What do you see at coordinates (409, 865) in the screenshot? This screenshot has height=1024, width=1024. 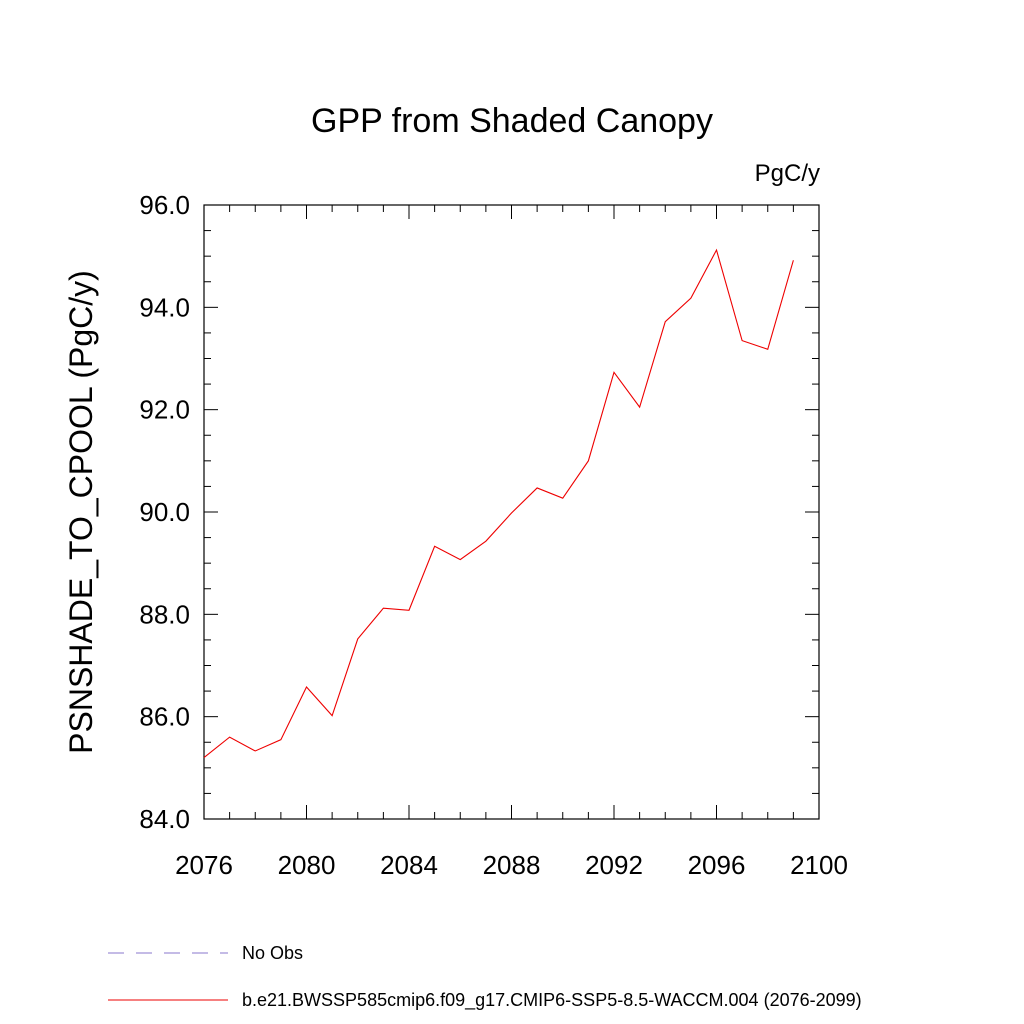 I see `x-tick-label: 2084` at bounding box center [409, 865].